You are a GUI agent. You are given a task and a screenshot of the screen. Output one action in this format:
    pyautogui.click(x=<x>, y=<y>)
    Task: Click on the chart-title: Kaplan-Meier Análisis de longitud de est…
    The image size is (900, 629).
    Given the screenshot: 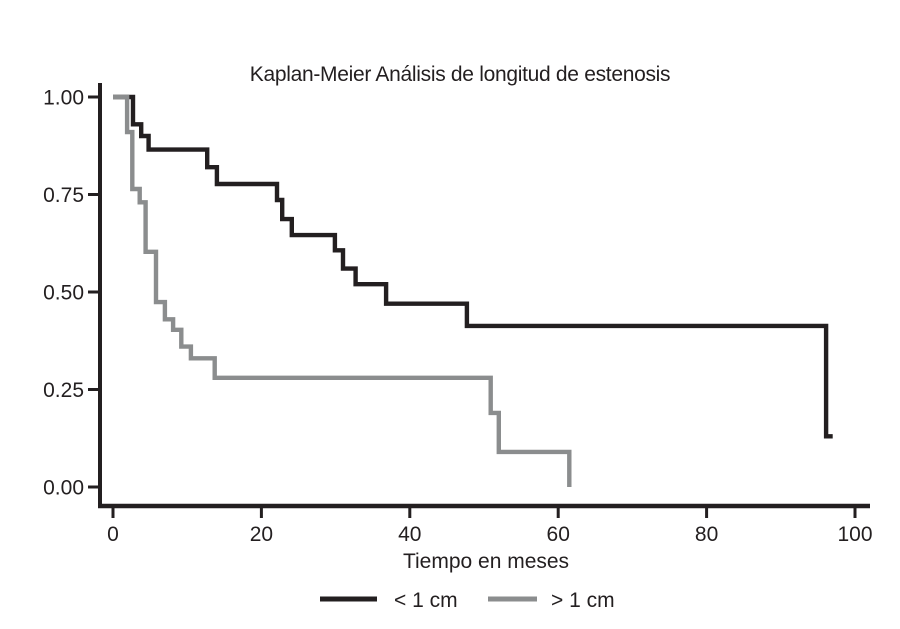 What is the action you would take?
    pyautogui.click(x=460, y=74)
    